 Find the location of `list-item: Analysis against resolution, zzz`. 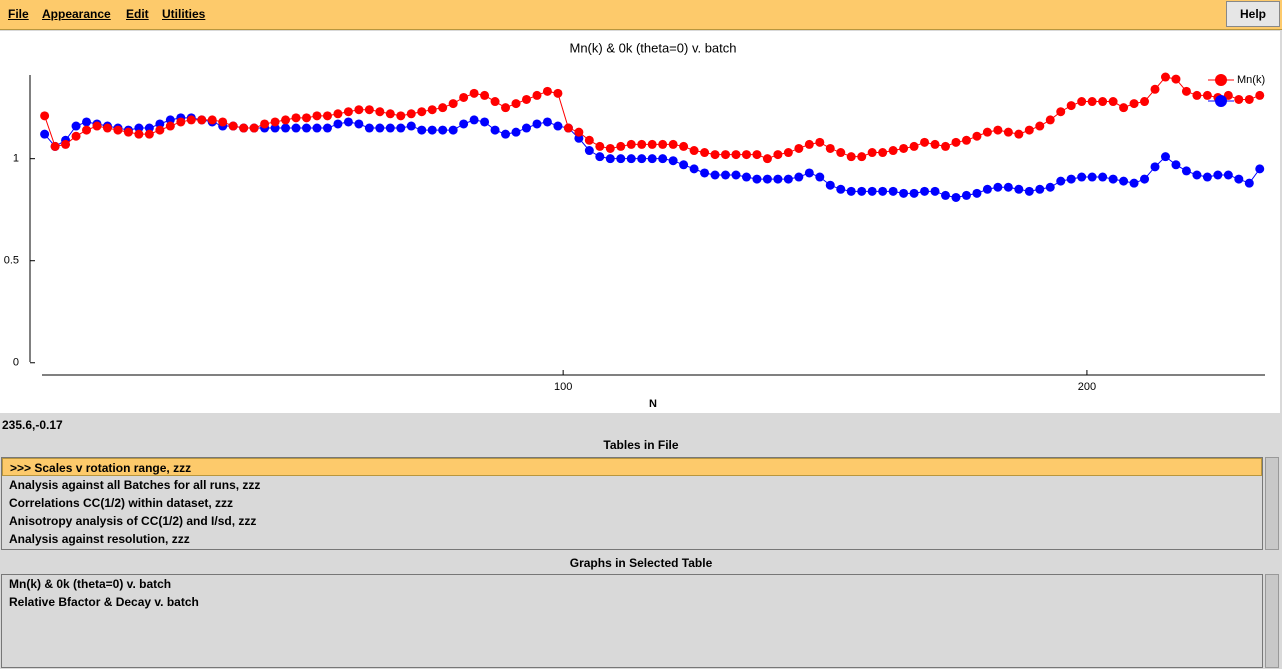

list-item: Analysis against resolution, zzz is located at coordinates (99, 539).